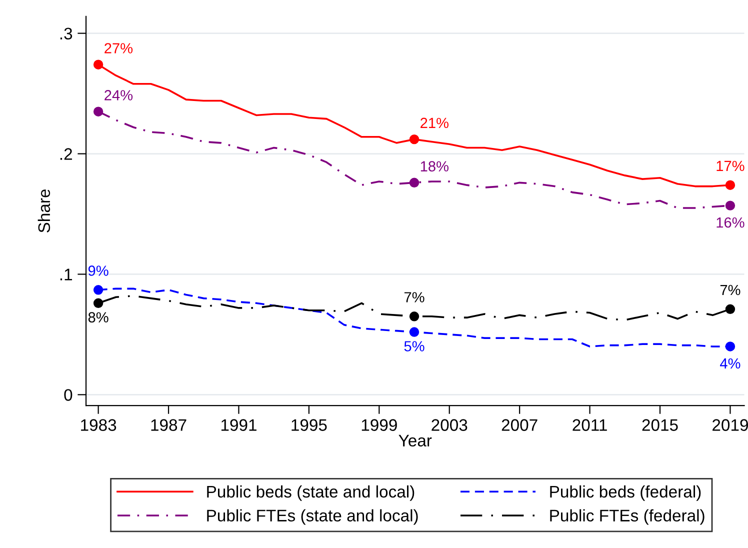 This screenshot has height=548, width=748. I want to click on data-label: 17%, so click(730, 166).